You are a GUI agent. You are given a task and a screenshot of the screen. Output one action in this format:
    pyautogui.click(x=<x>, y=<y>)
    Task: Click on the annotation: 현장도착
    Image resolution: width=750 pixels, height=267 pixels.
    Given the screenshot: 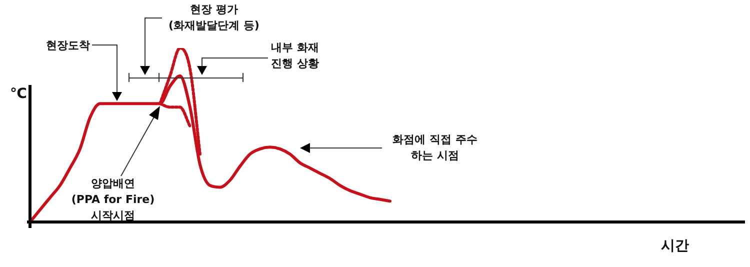 What is the action you would take?
    pyautogui.click(x=68, y=46)
    